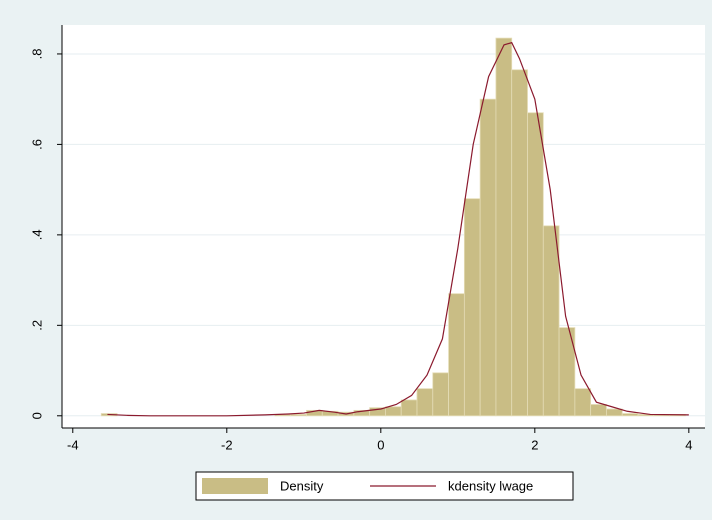 Image resolution: width=712 pixels, height=520 pixels. I want to click on x-tick-label: -2, so click(227, 444).